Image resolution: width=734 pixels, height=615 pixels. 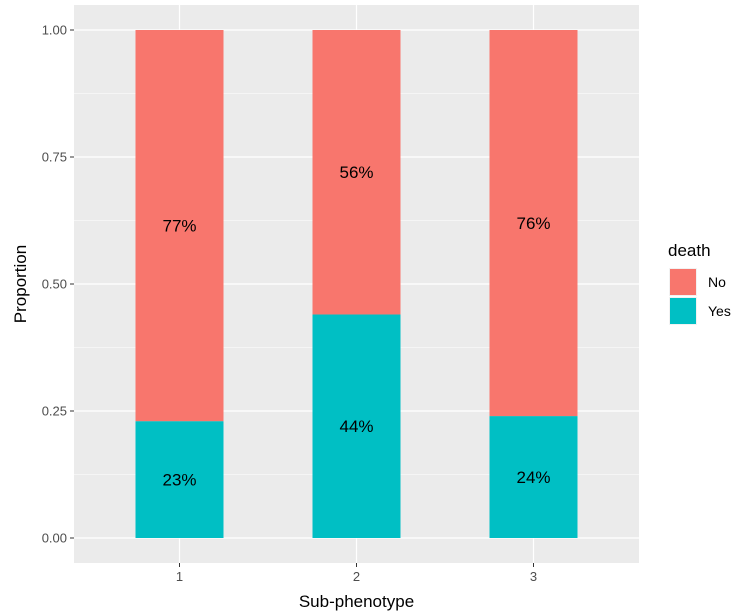 What do you see at coordinates (54, 157) in the screenshot?
I see `y-tick-label: 0.75` at bounding box center [54, 157].